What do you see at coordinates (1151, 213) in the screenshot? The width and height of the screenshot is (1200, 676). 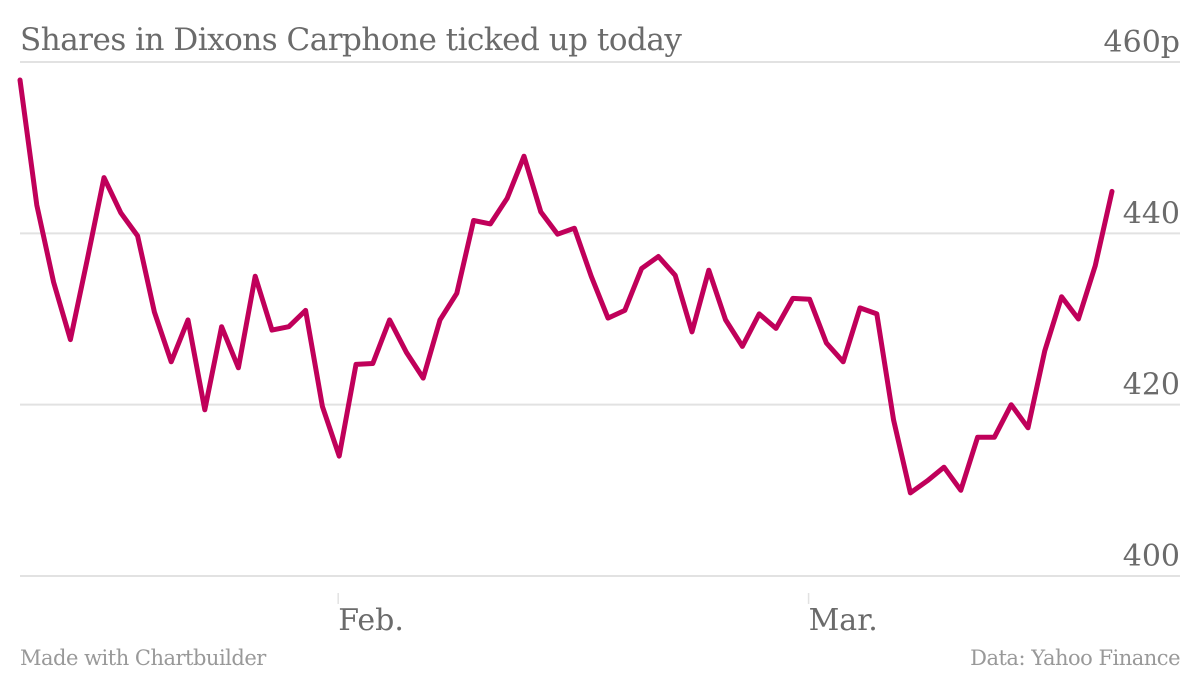 I see `y-tick-label: 440` at bounding box center [1151, 213].